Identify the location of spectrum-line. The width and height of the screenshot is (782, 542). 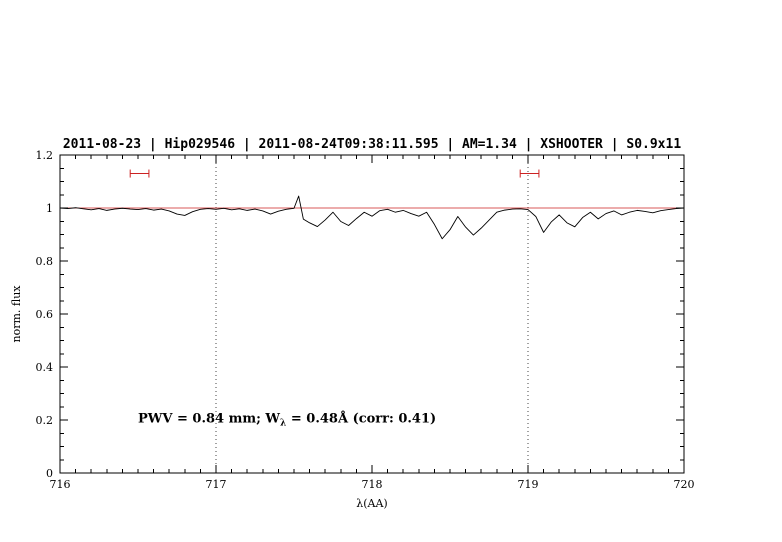
(372, 217).